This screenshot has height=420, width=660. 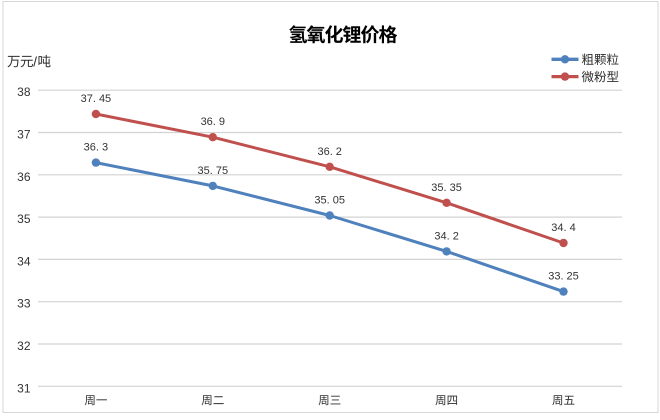 I want to click on svg-text: 35, so click(x=24, y=219).